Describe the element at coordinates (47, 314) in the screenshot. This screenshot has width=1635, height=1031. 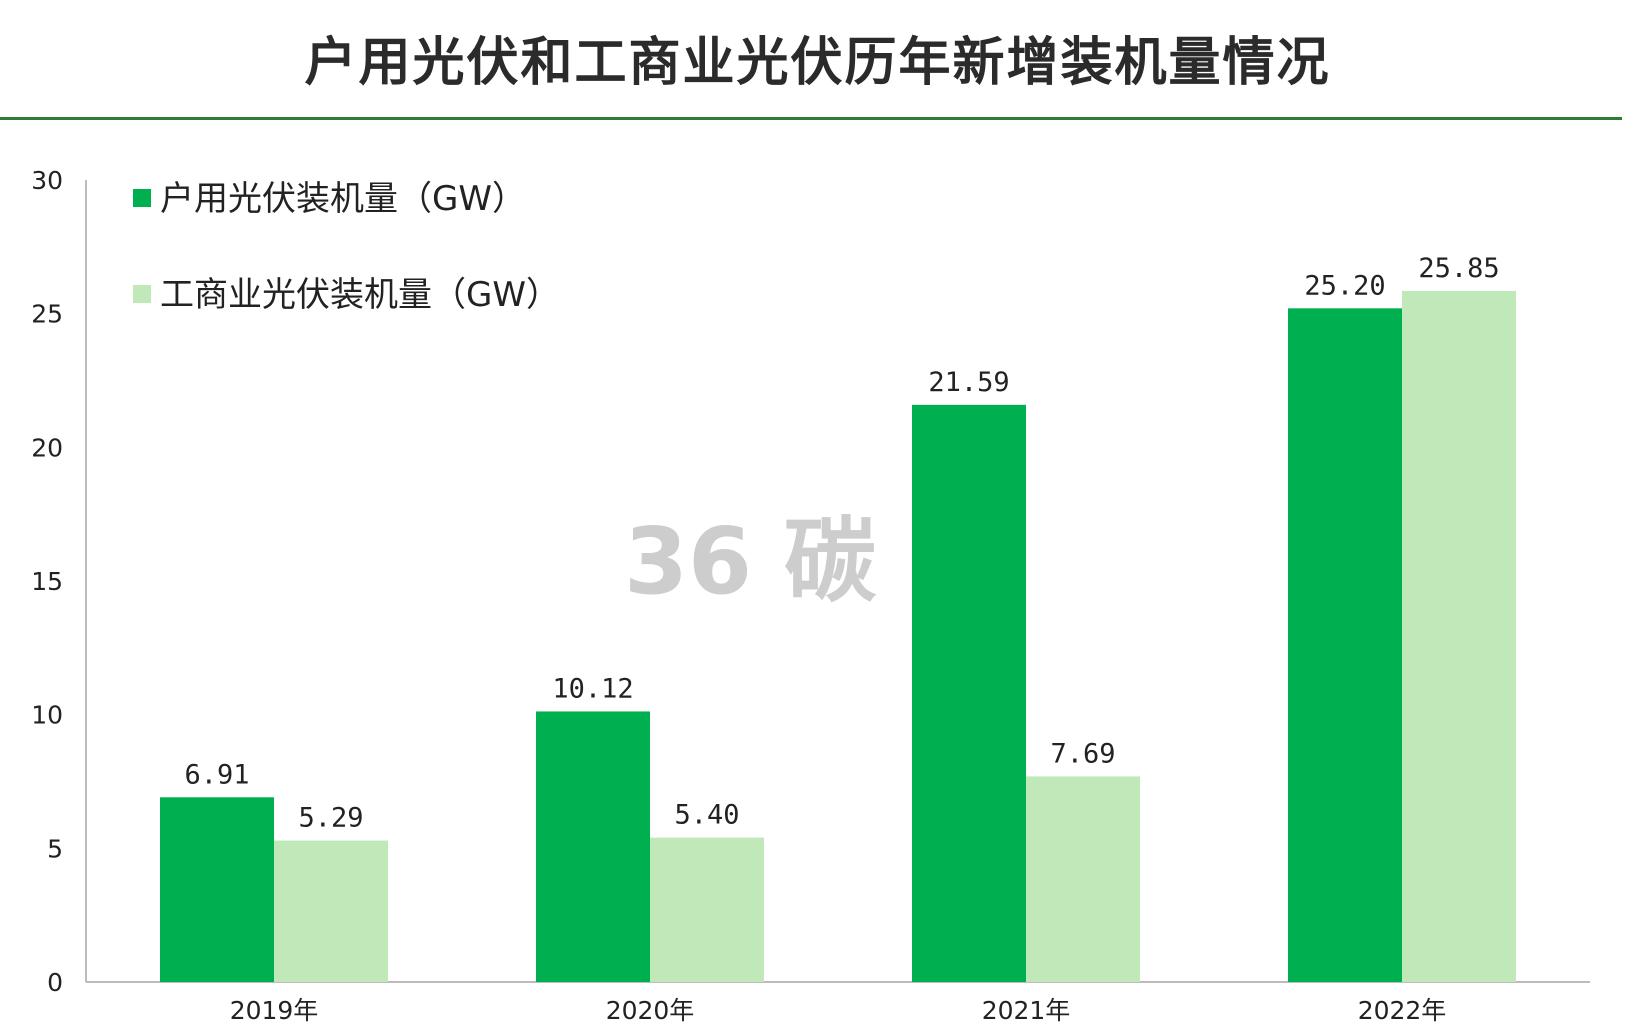
I see `y-tick-label: 25` at that location.